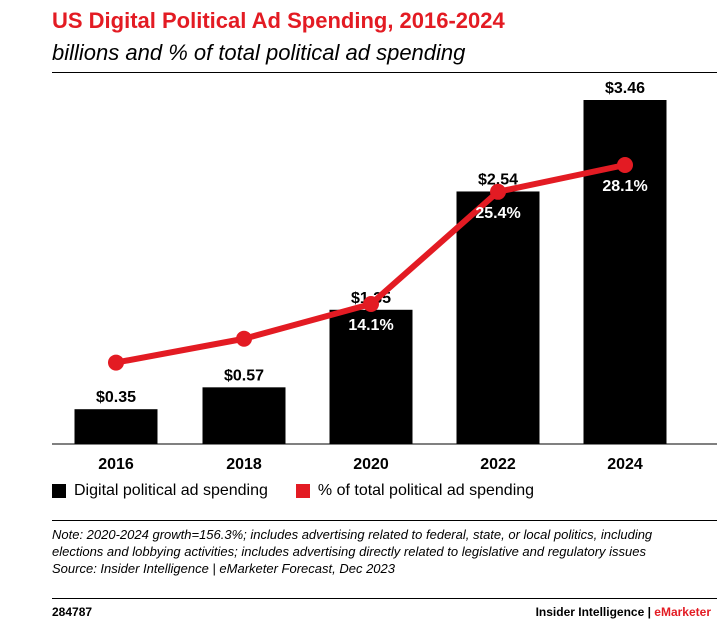  Describe the element at coordinates (302, 491) in the screenshot. I see `legend-swatch-line` at that location.